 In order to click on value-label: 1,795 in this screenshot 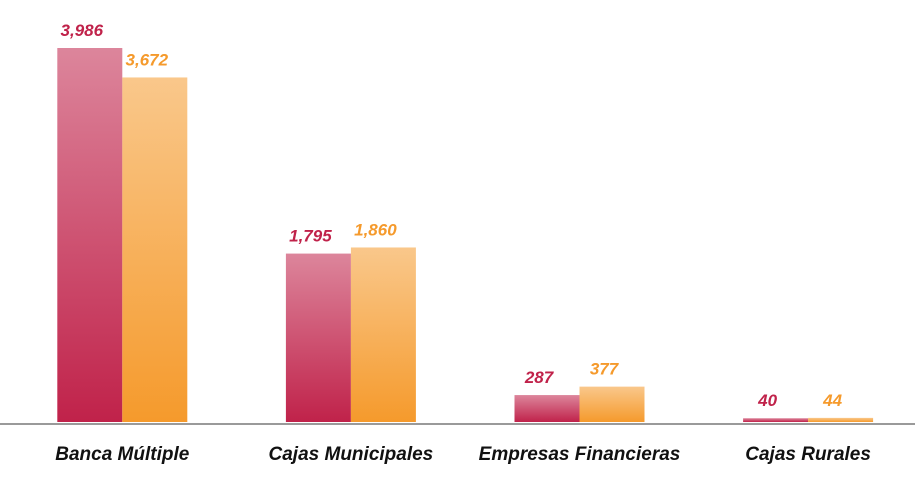, I will do `click(310, 236)`.